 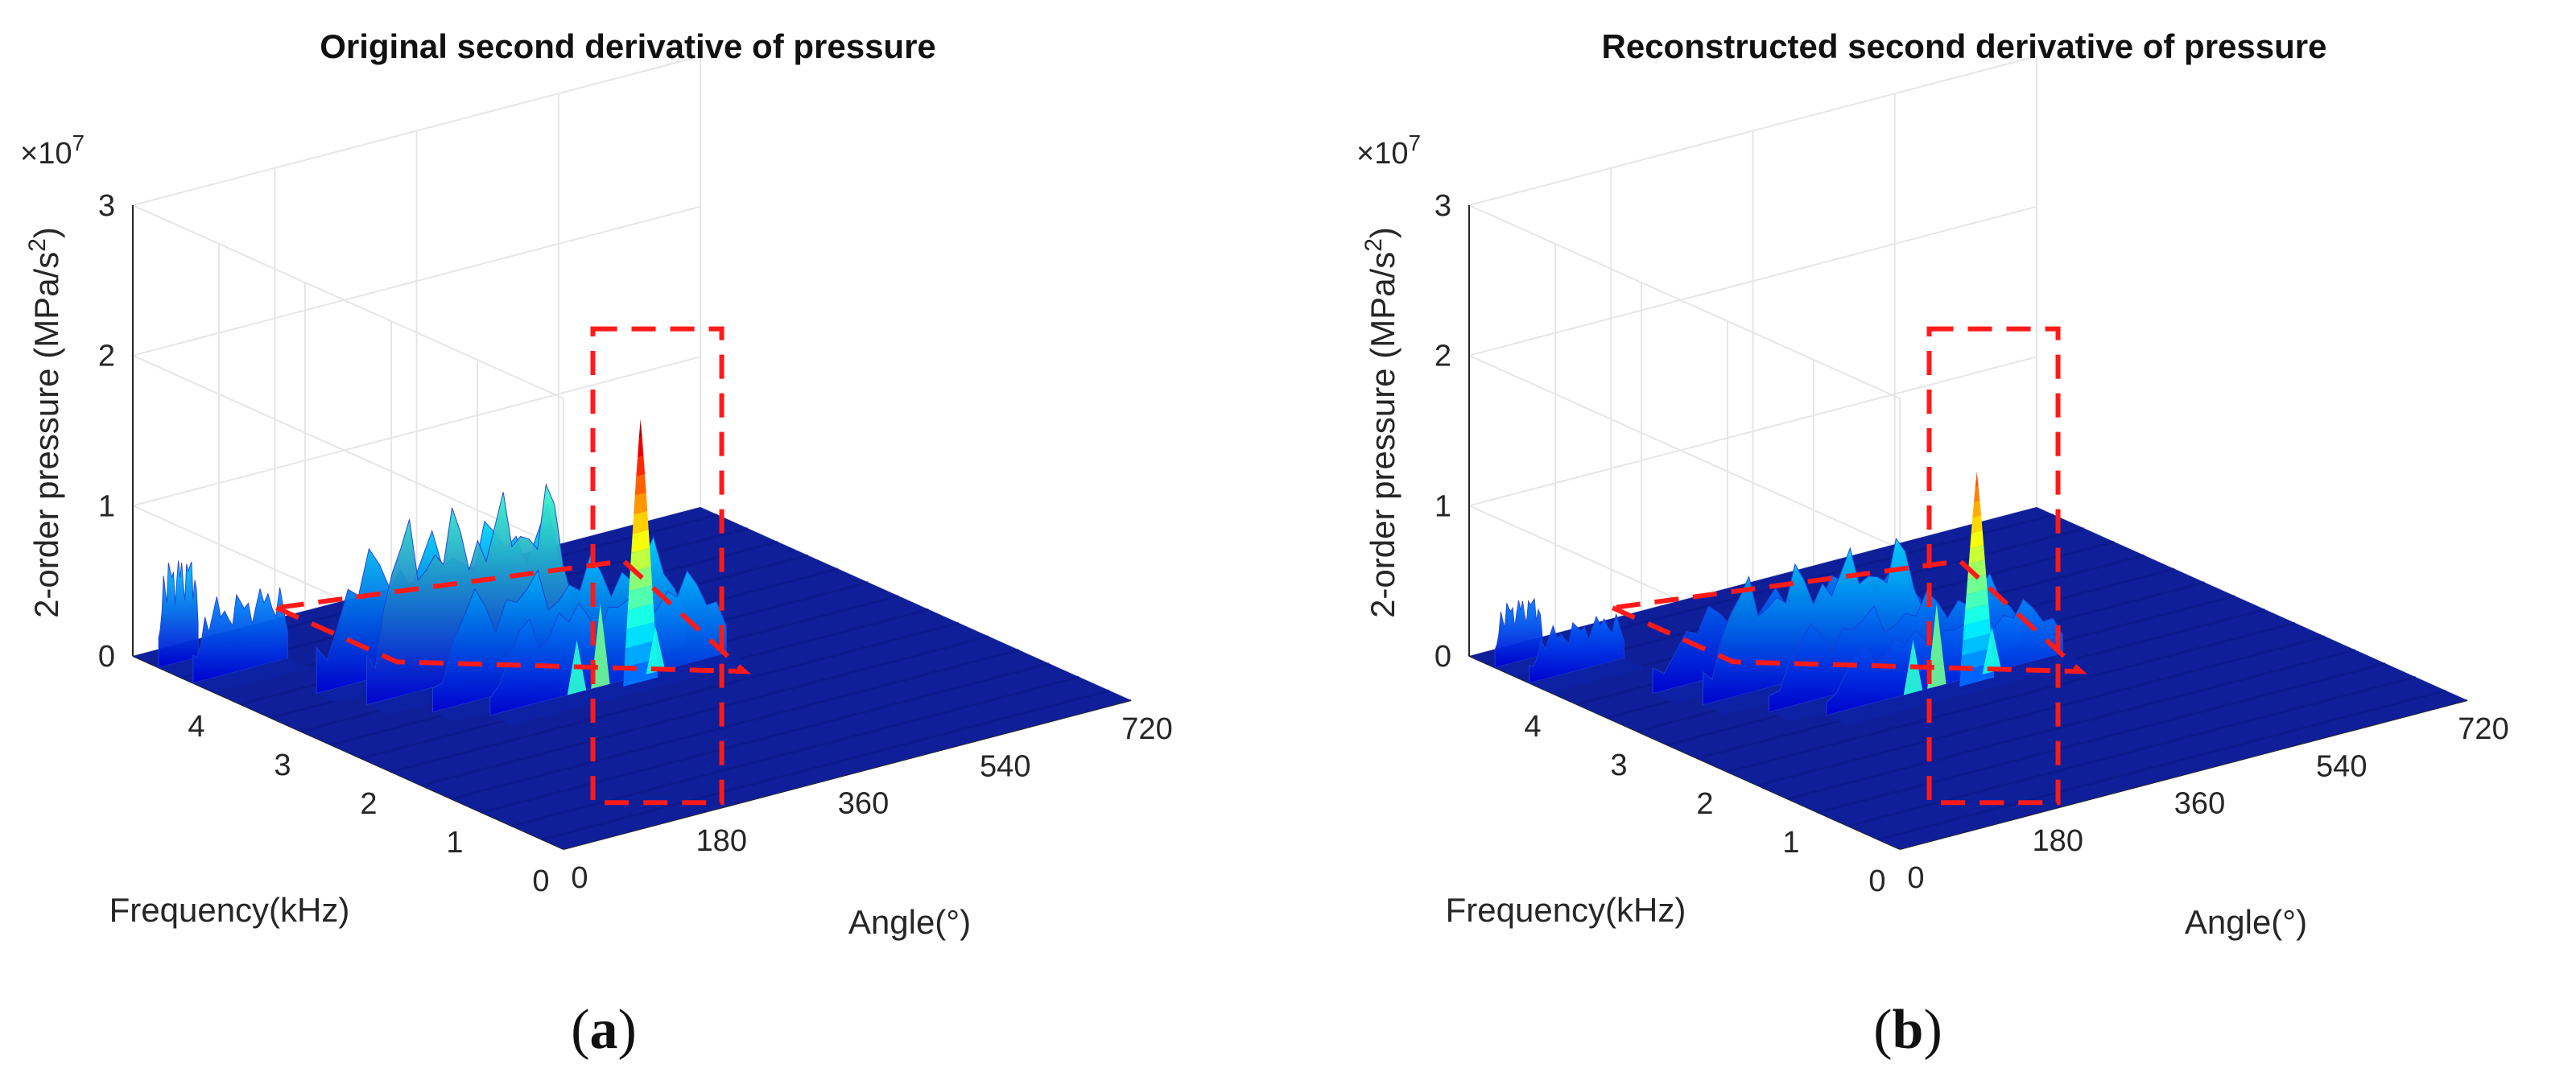 I want to click on chart-title: Original second derivative of pressure, so click(x=628, y=46).